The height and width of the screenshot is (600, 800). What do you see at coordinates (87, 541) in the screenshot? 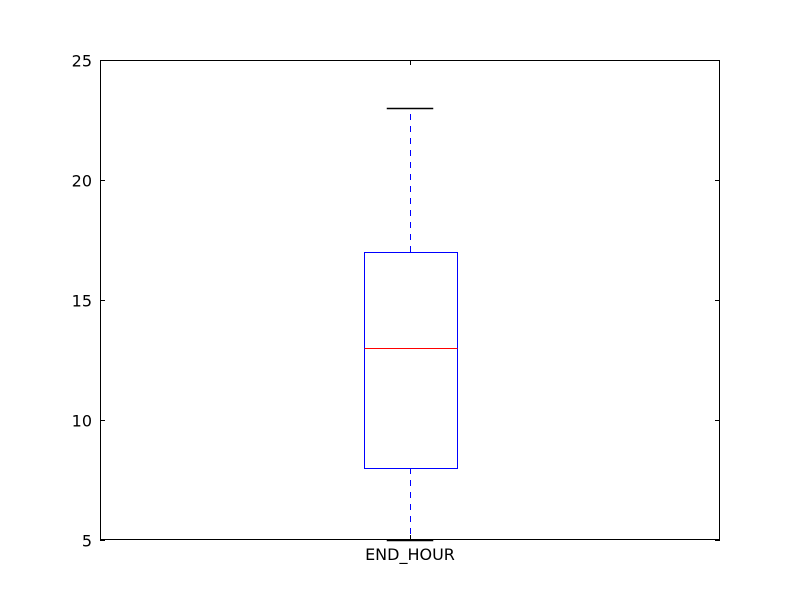
I see `y-tick-label-0: 5` at bounding box center [87, 541].